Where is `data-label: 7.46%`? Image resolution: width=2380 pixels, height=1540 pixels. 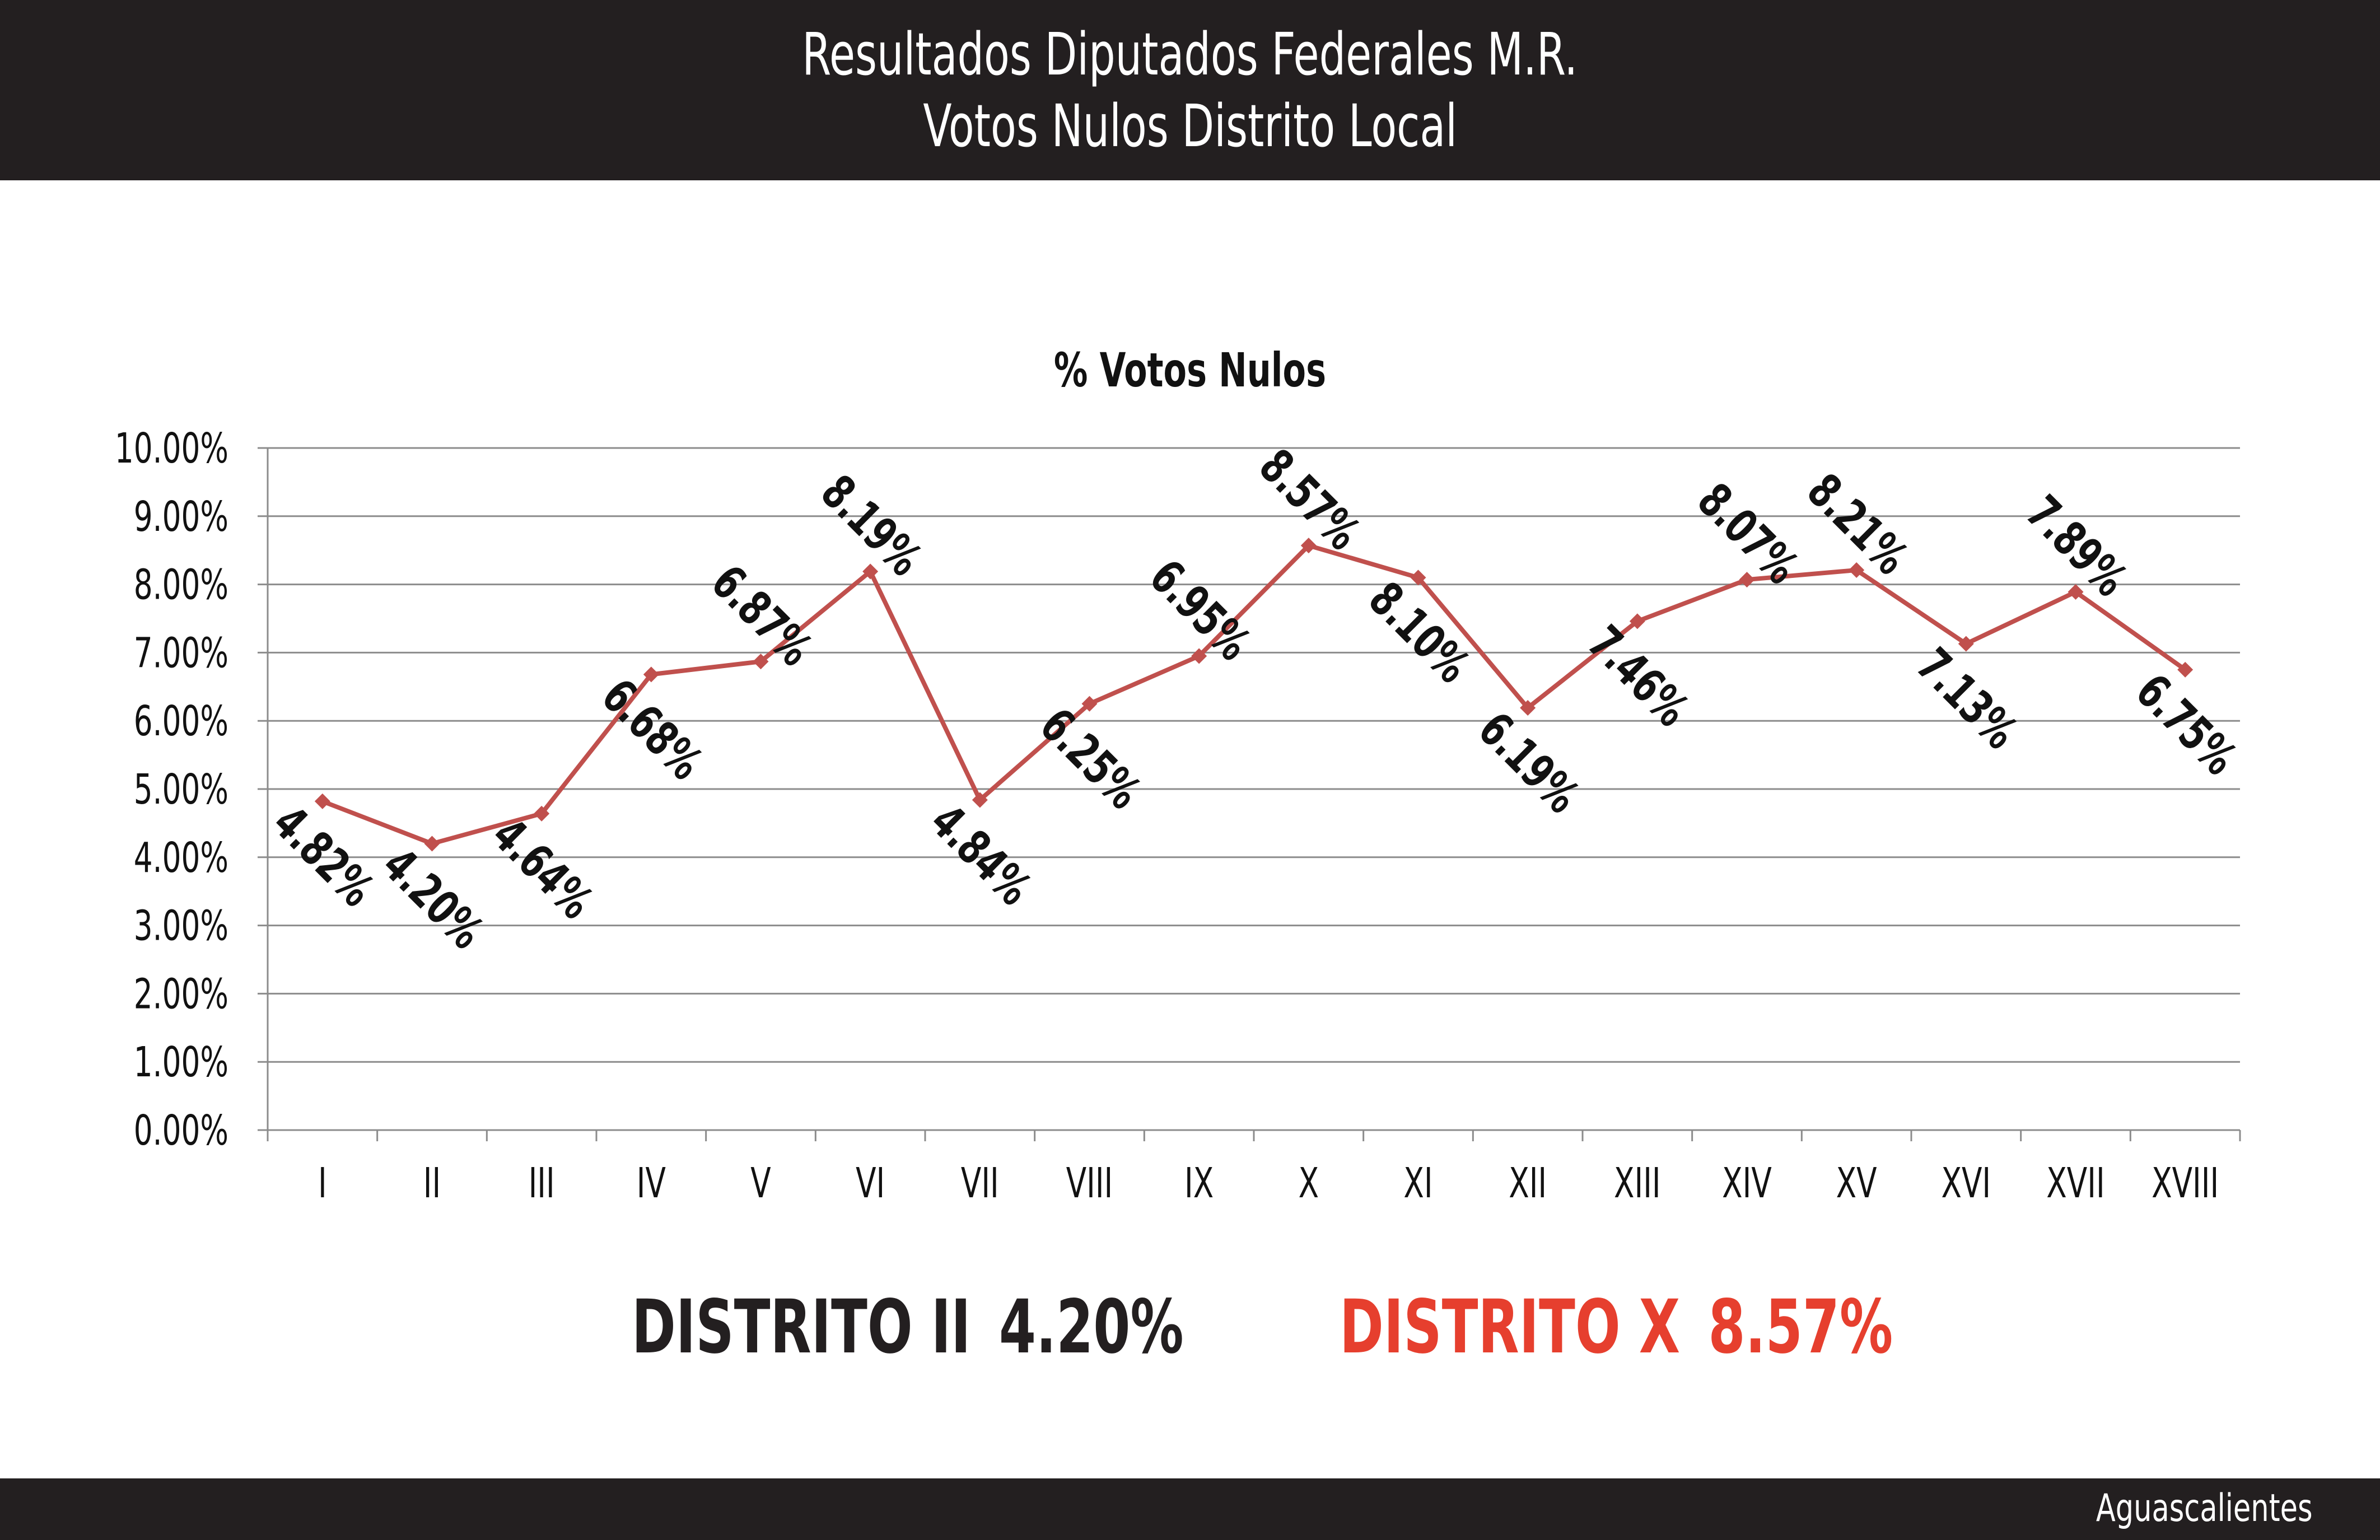 data-label: 7.46% is located at coordinates (1639, 676).